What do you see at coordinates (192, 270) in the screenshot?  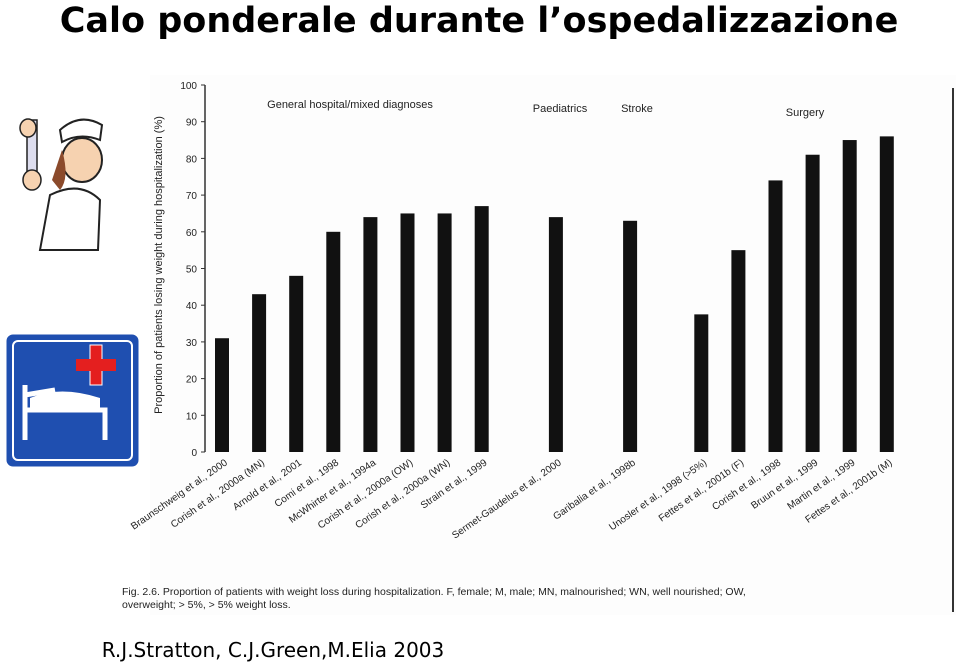 I see `y-tick-label: 50` at bounding box center [192, 270].